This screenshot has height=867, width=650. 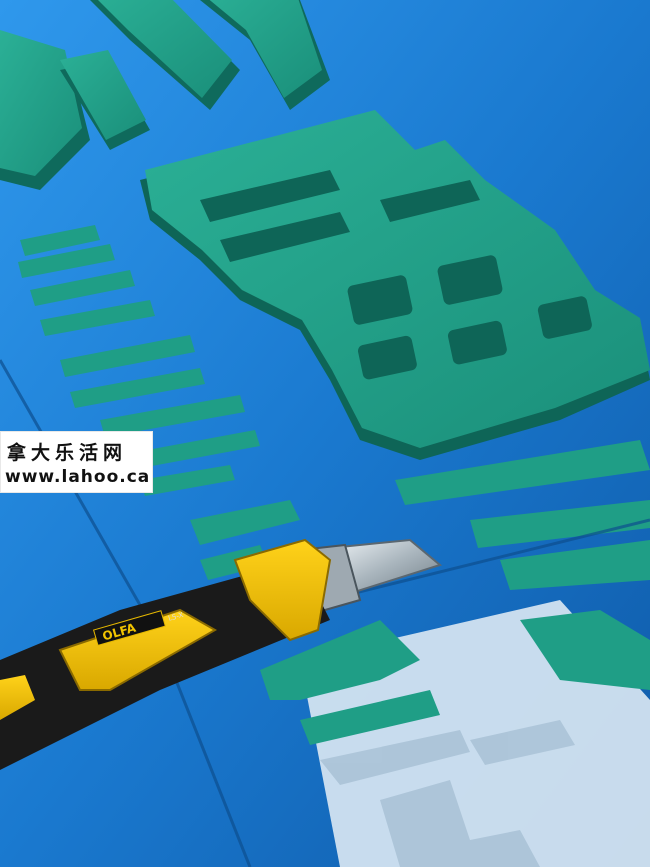 What do you see at coordinates (17, 697) in the screenshot?
I see `knife-yellow-grip-back` at bounding box center [17, 697].